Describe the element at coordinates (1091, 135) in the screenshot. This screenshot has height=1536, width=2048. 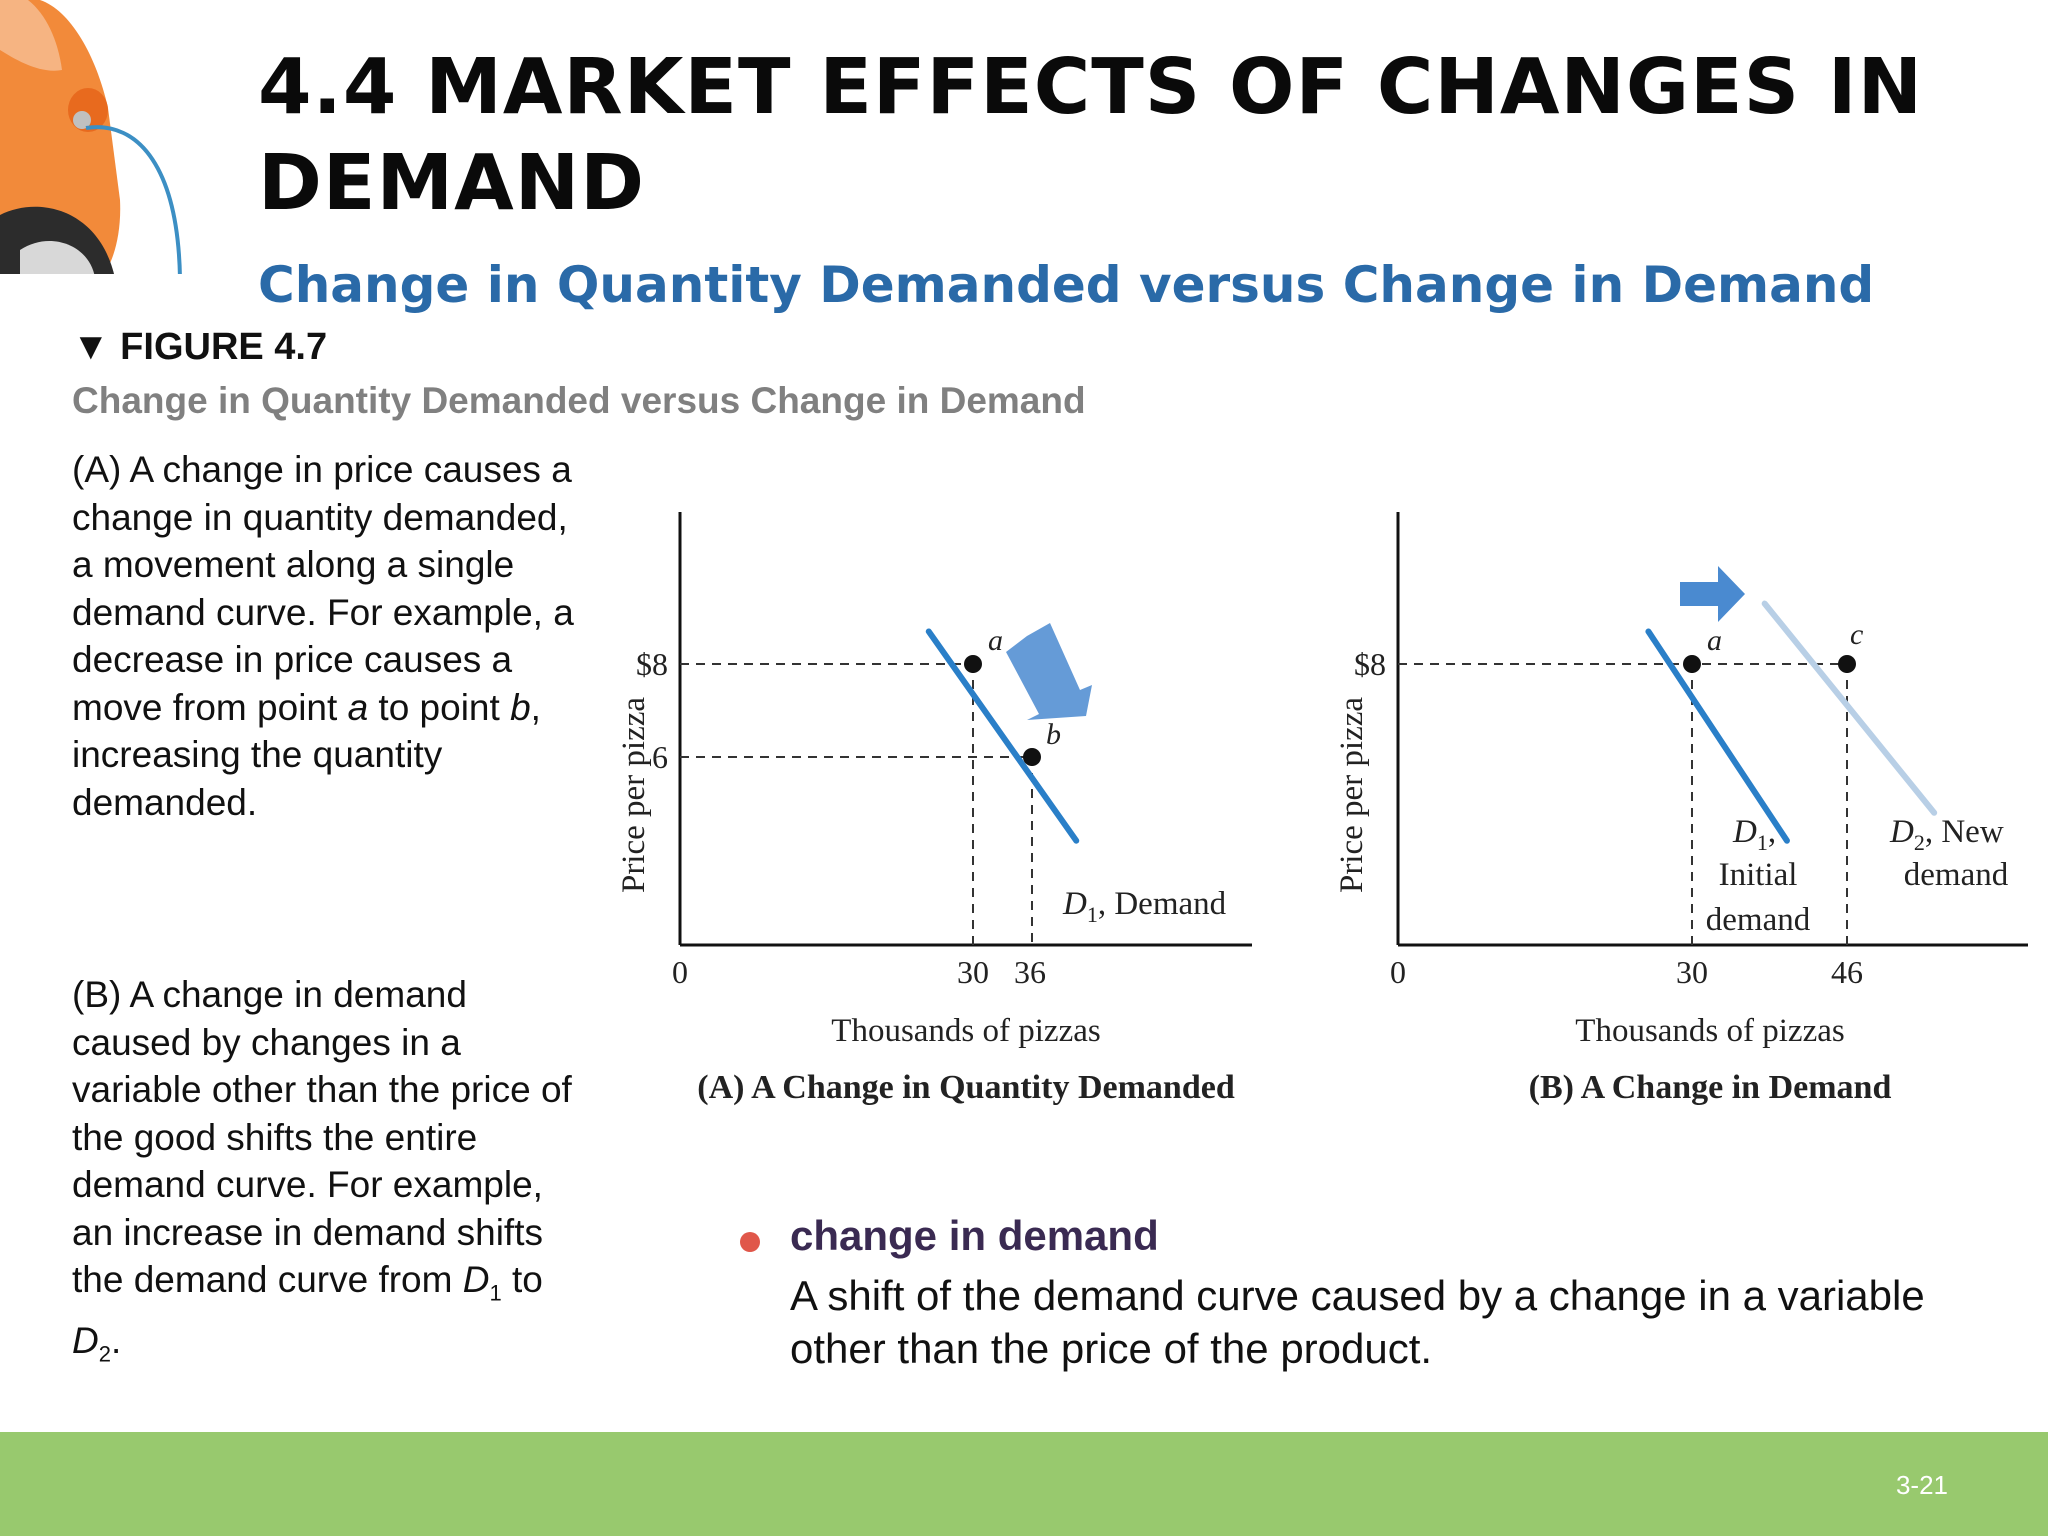
I see `slide-title: 4.4 MARKET EFFECTS OF CHANGES IN DEMAND` at that location.